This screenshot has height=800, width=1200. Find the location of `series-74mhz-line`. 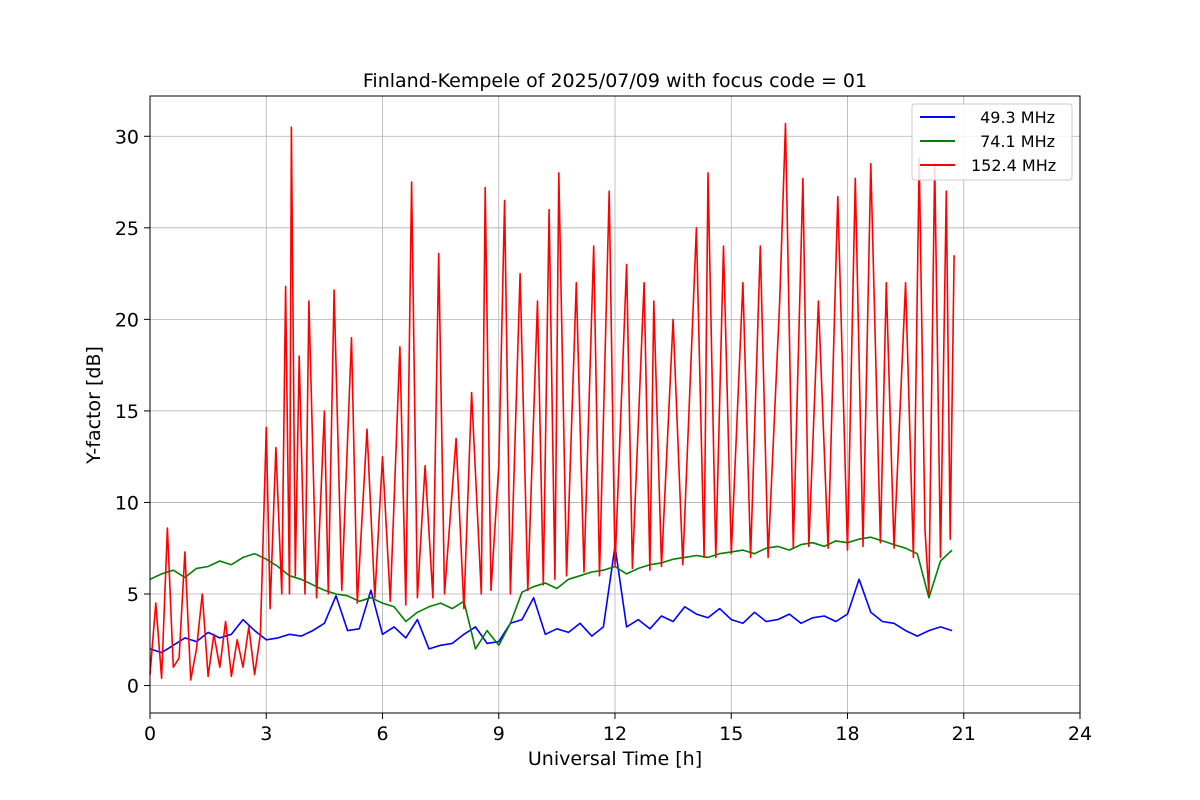

series-74mhz-line is located at coordinates (551, 593).